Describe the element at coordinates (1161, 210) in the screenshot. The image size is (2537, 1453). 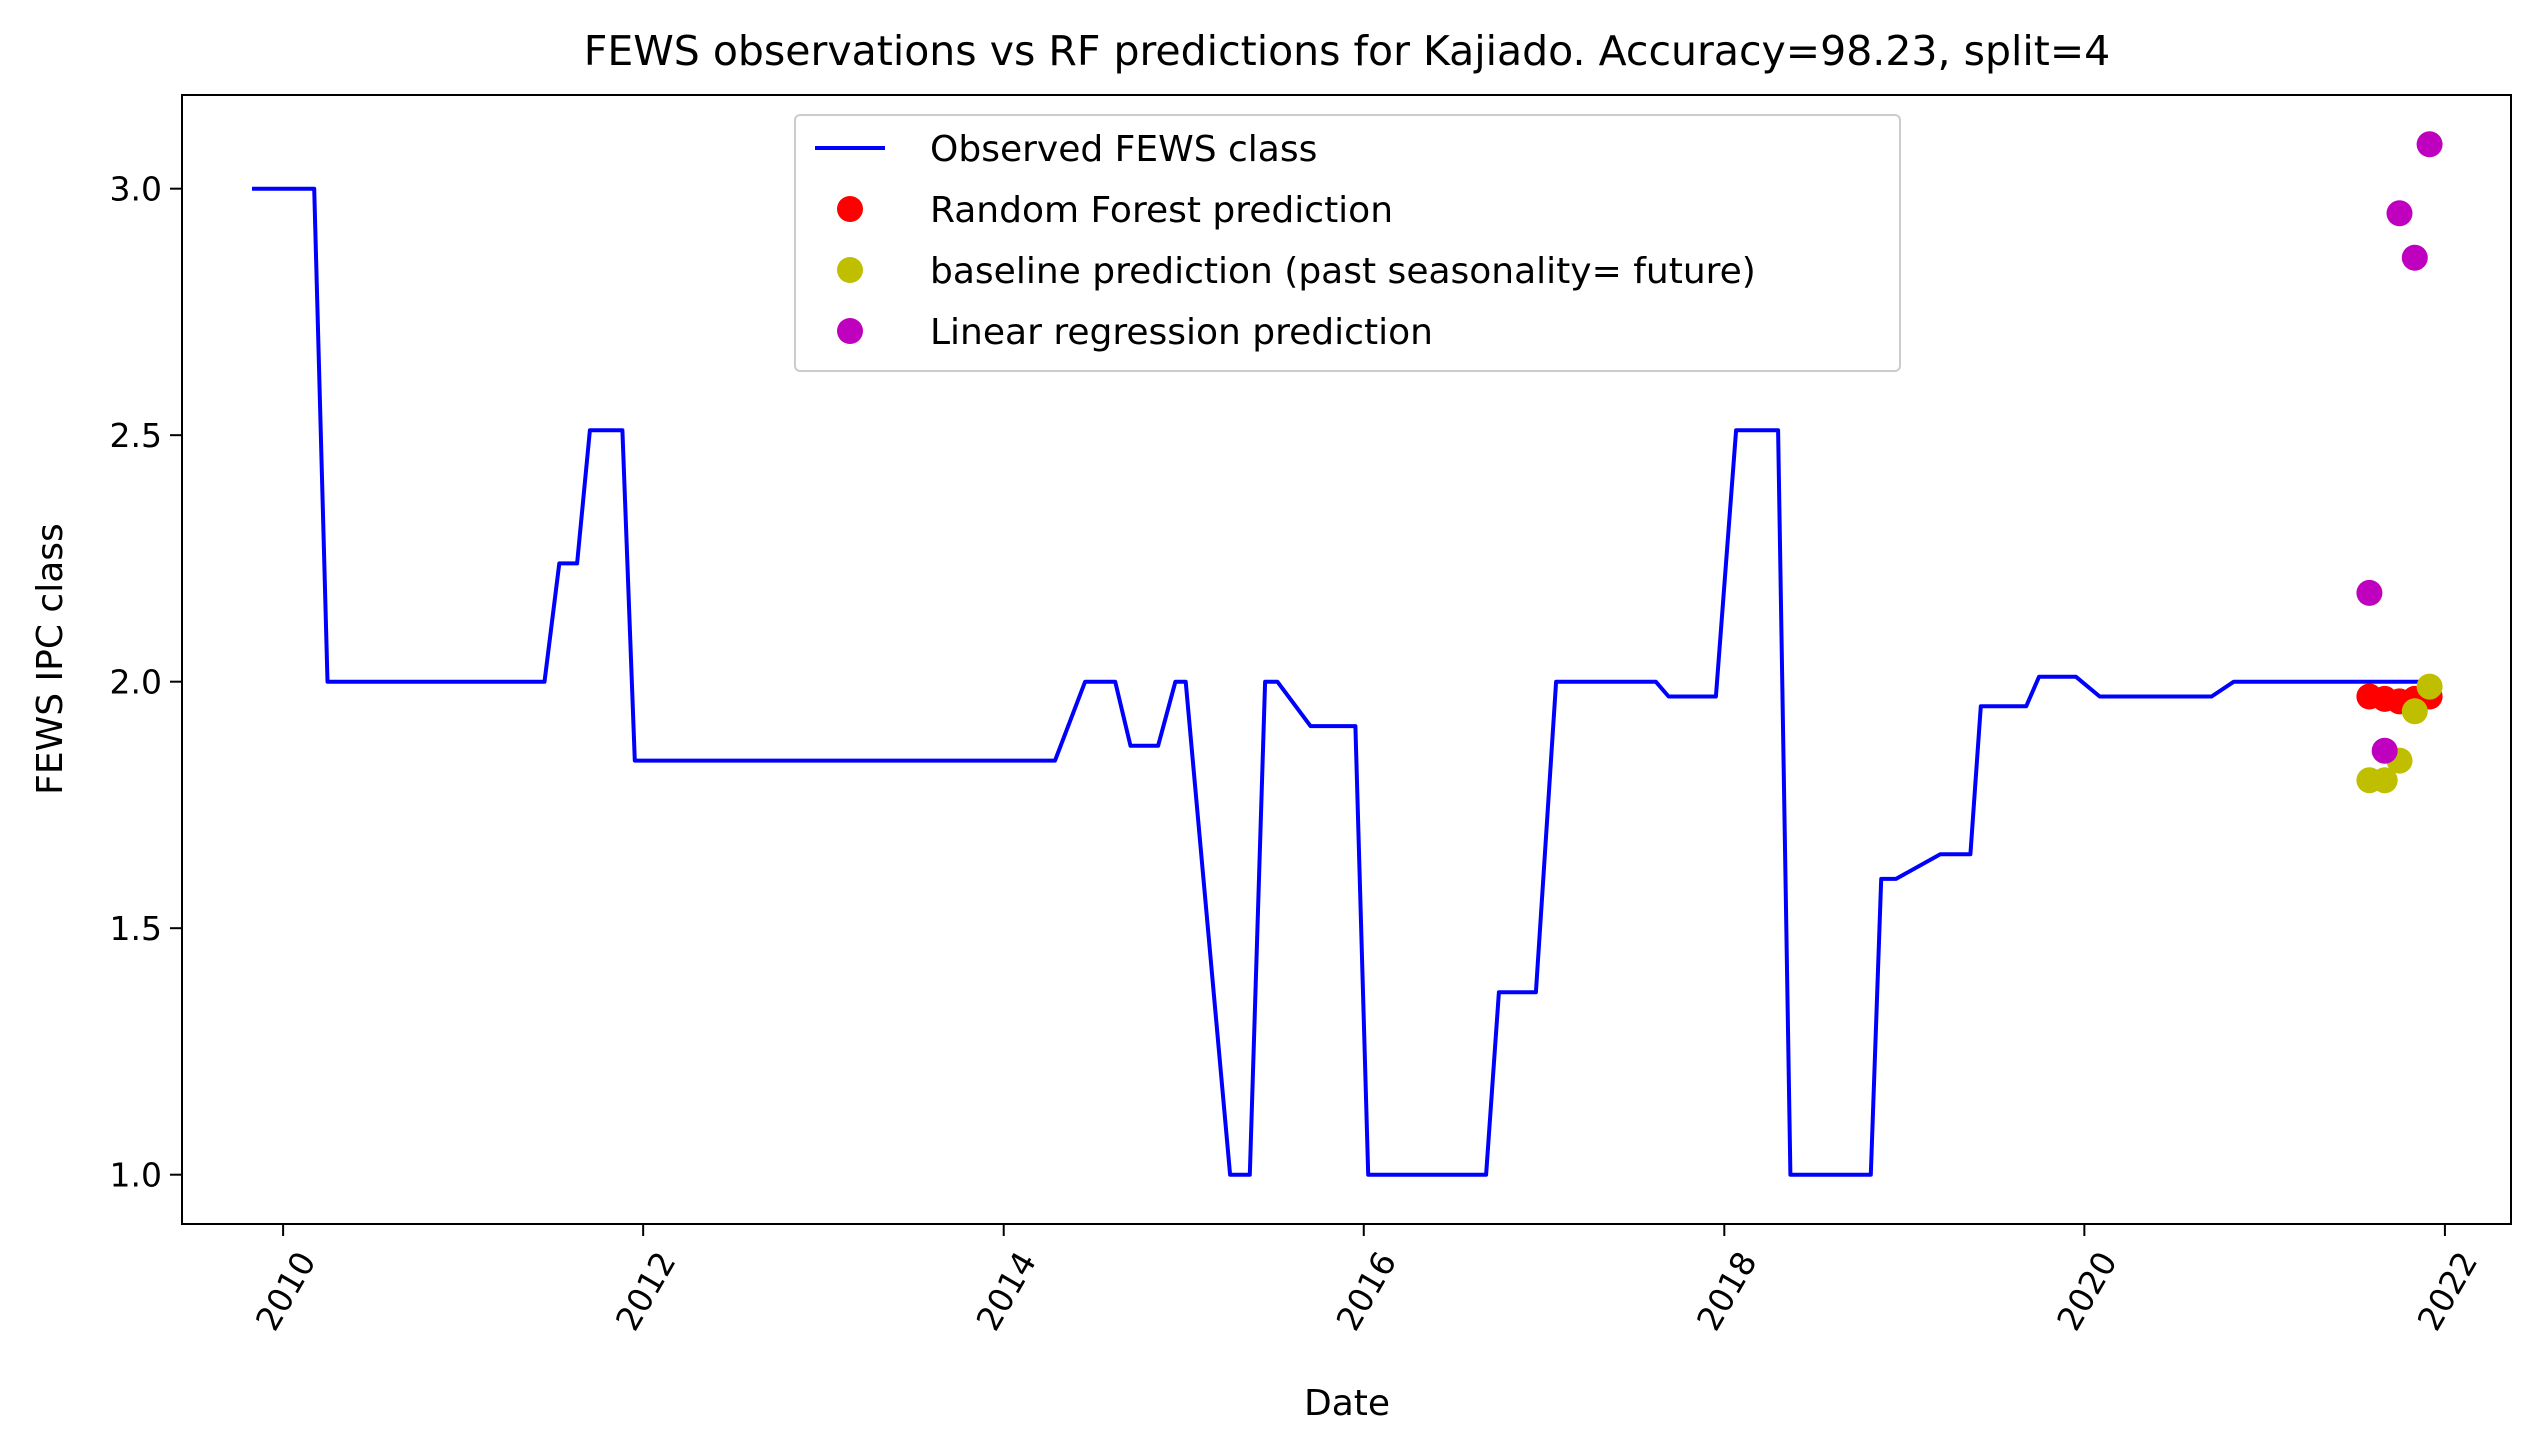
I see `legend-label: Random Forest prediction` at that location.